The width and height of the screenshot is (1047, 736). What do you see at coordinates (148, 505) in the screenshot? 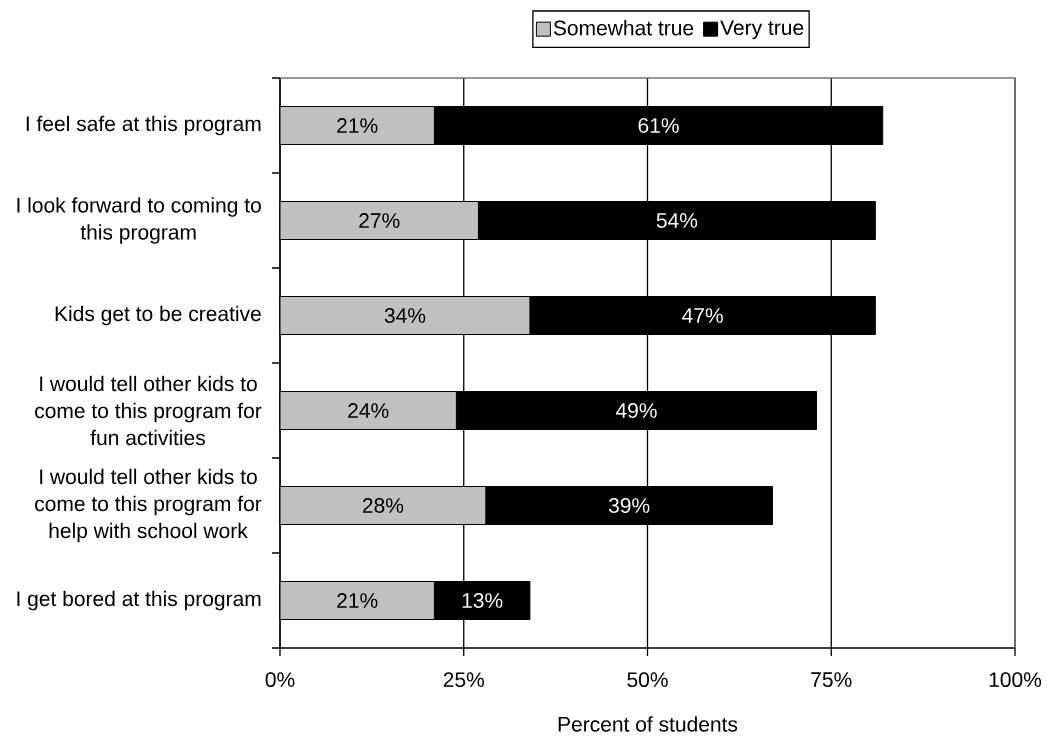
I see `y-tick-label: I would tell other kids to come to this program for help with school work` at bounding box center [148, 505].